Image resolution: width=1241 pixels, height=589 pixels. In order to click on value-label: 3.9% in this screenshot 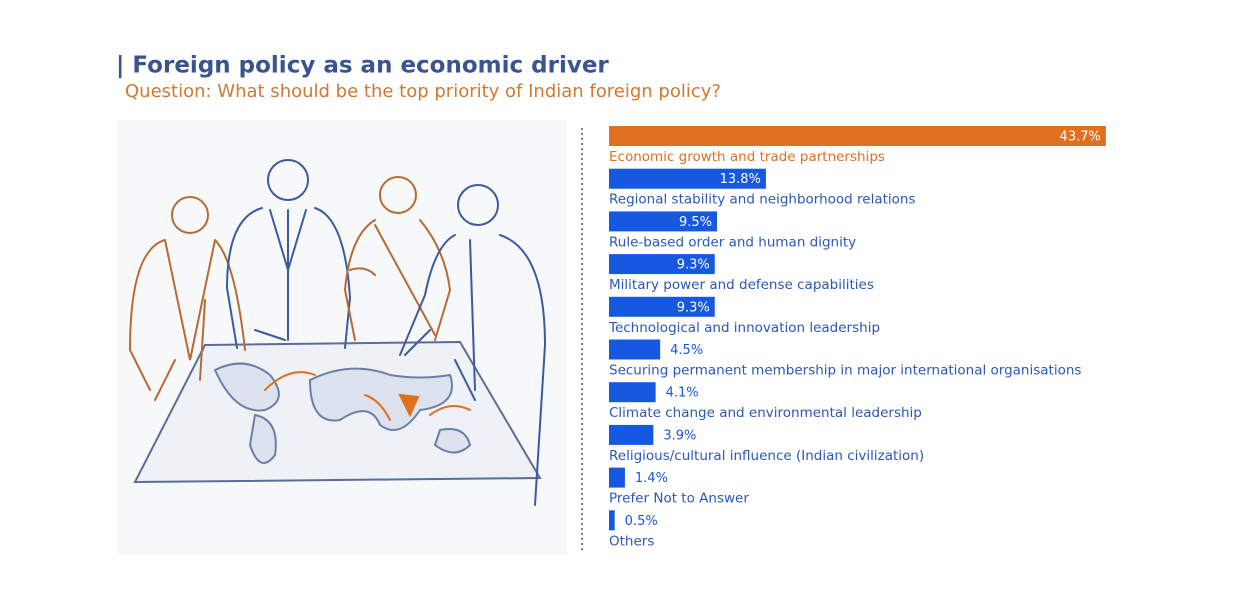, I will do `click(679, 435)`.